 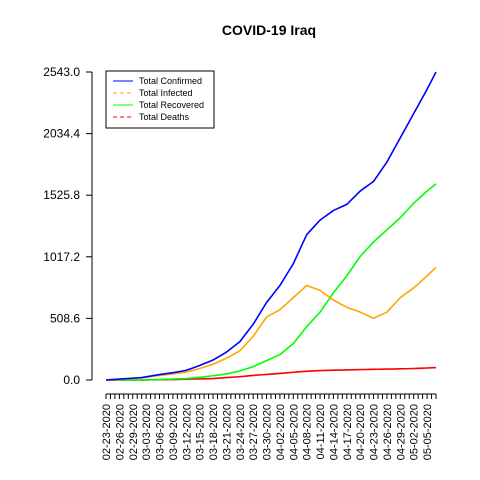 I want to click on x-tick-label: 04-20-2020, so click(x=361, y=432).